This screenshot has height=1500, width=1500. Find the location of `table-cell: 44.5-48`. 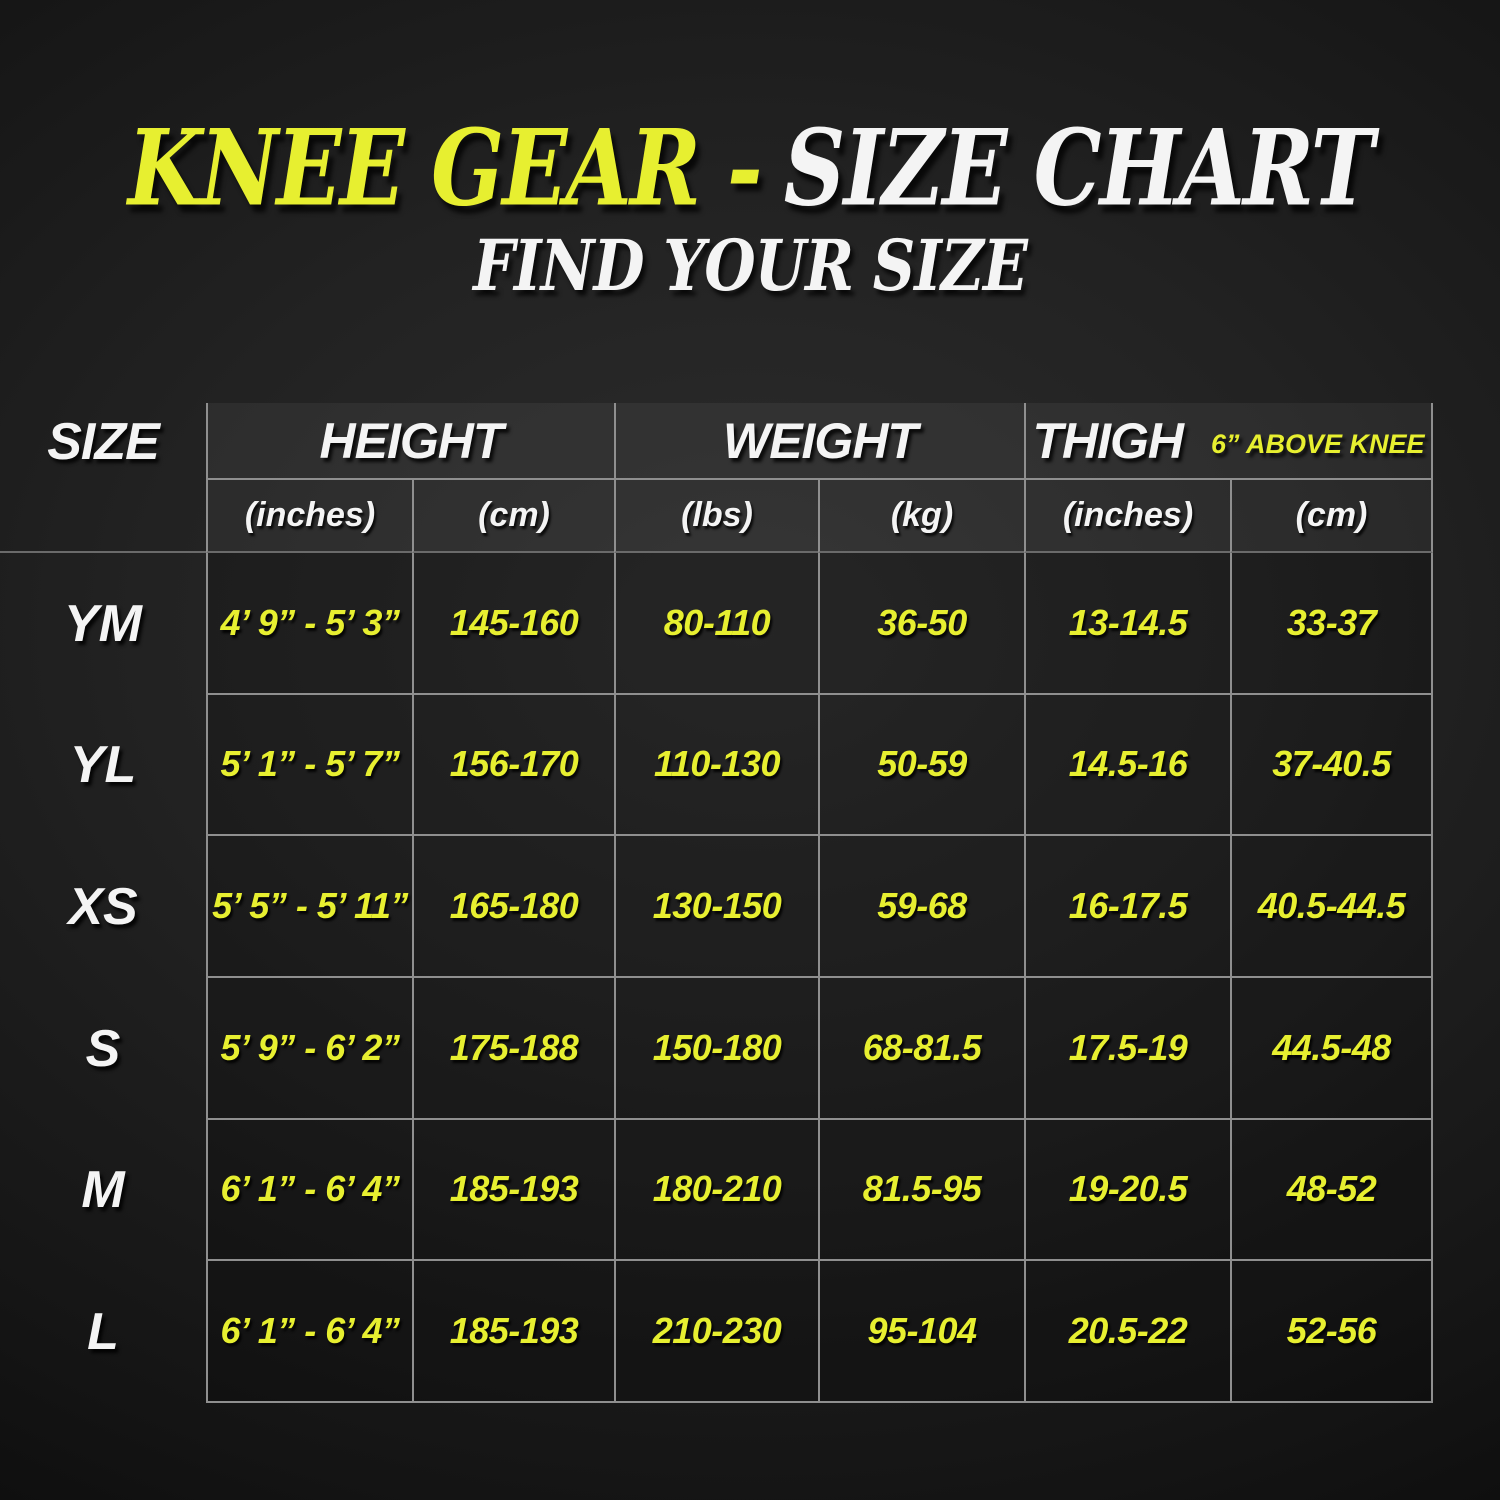

table-cell: 44.5-48 is located at coordinates (1331, 1048).